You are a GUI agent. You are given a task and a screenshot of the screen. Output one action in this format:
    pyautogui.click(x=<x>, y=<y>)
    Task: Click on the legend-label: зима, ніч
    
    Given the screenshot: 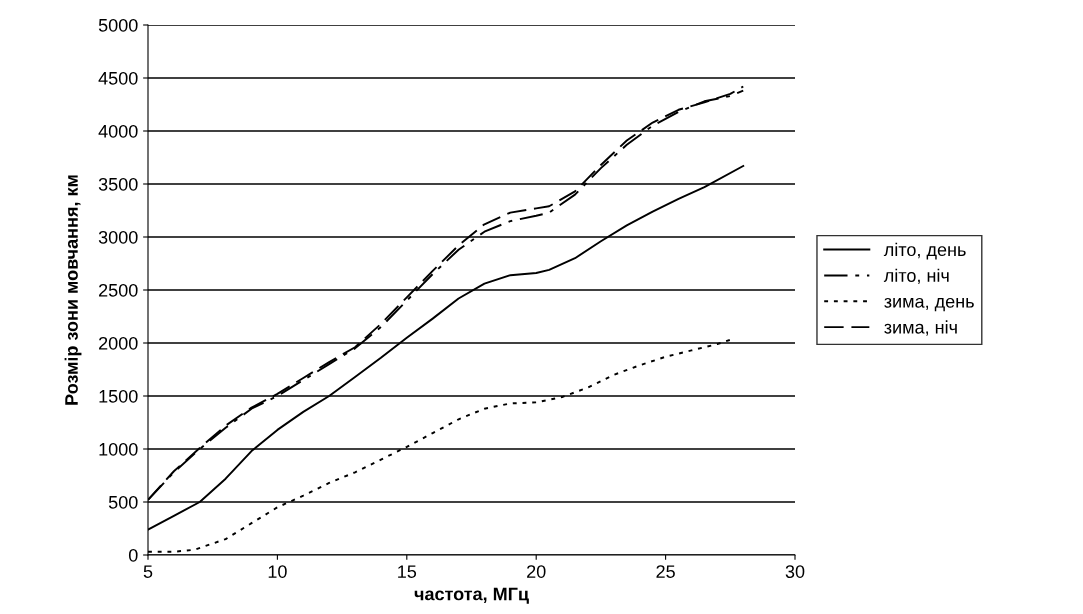 What is the action you would take?
    pyautogui.click(x=920, y=328)
    